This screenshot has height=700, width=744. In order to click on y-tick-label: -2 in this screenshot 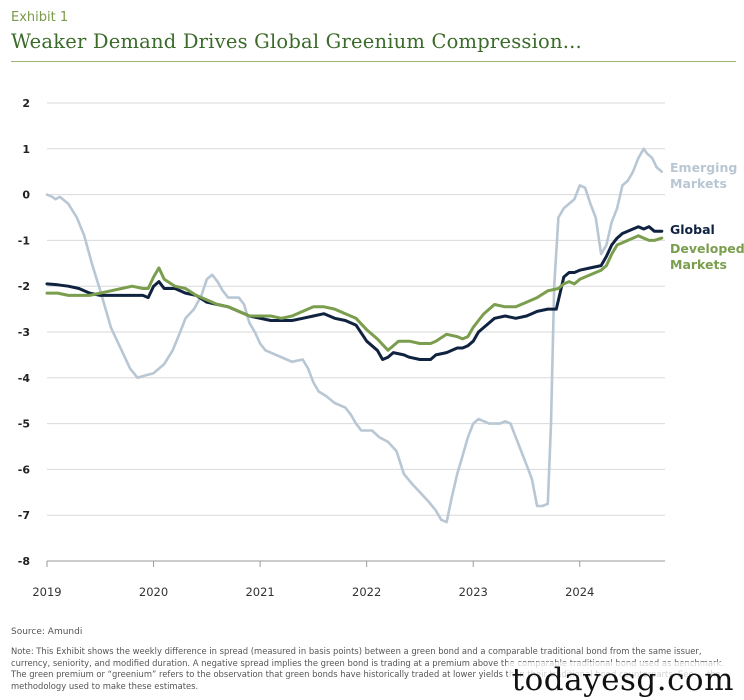, I will do `click(24, 286)`.